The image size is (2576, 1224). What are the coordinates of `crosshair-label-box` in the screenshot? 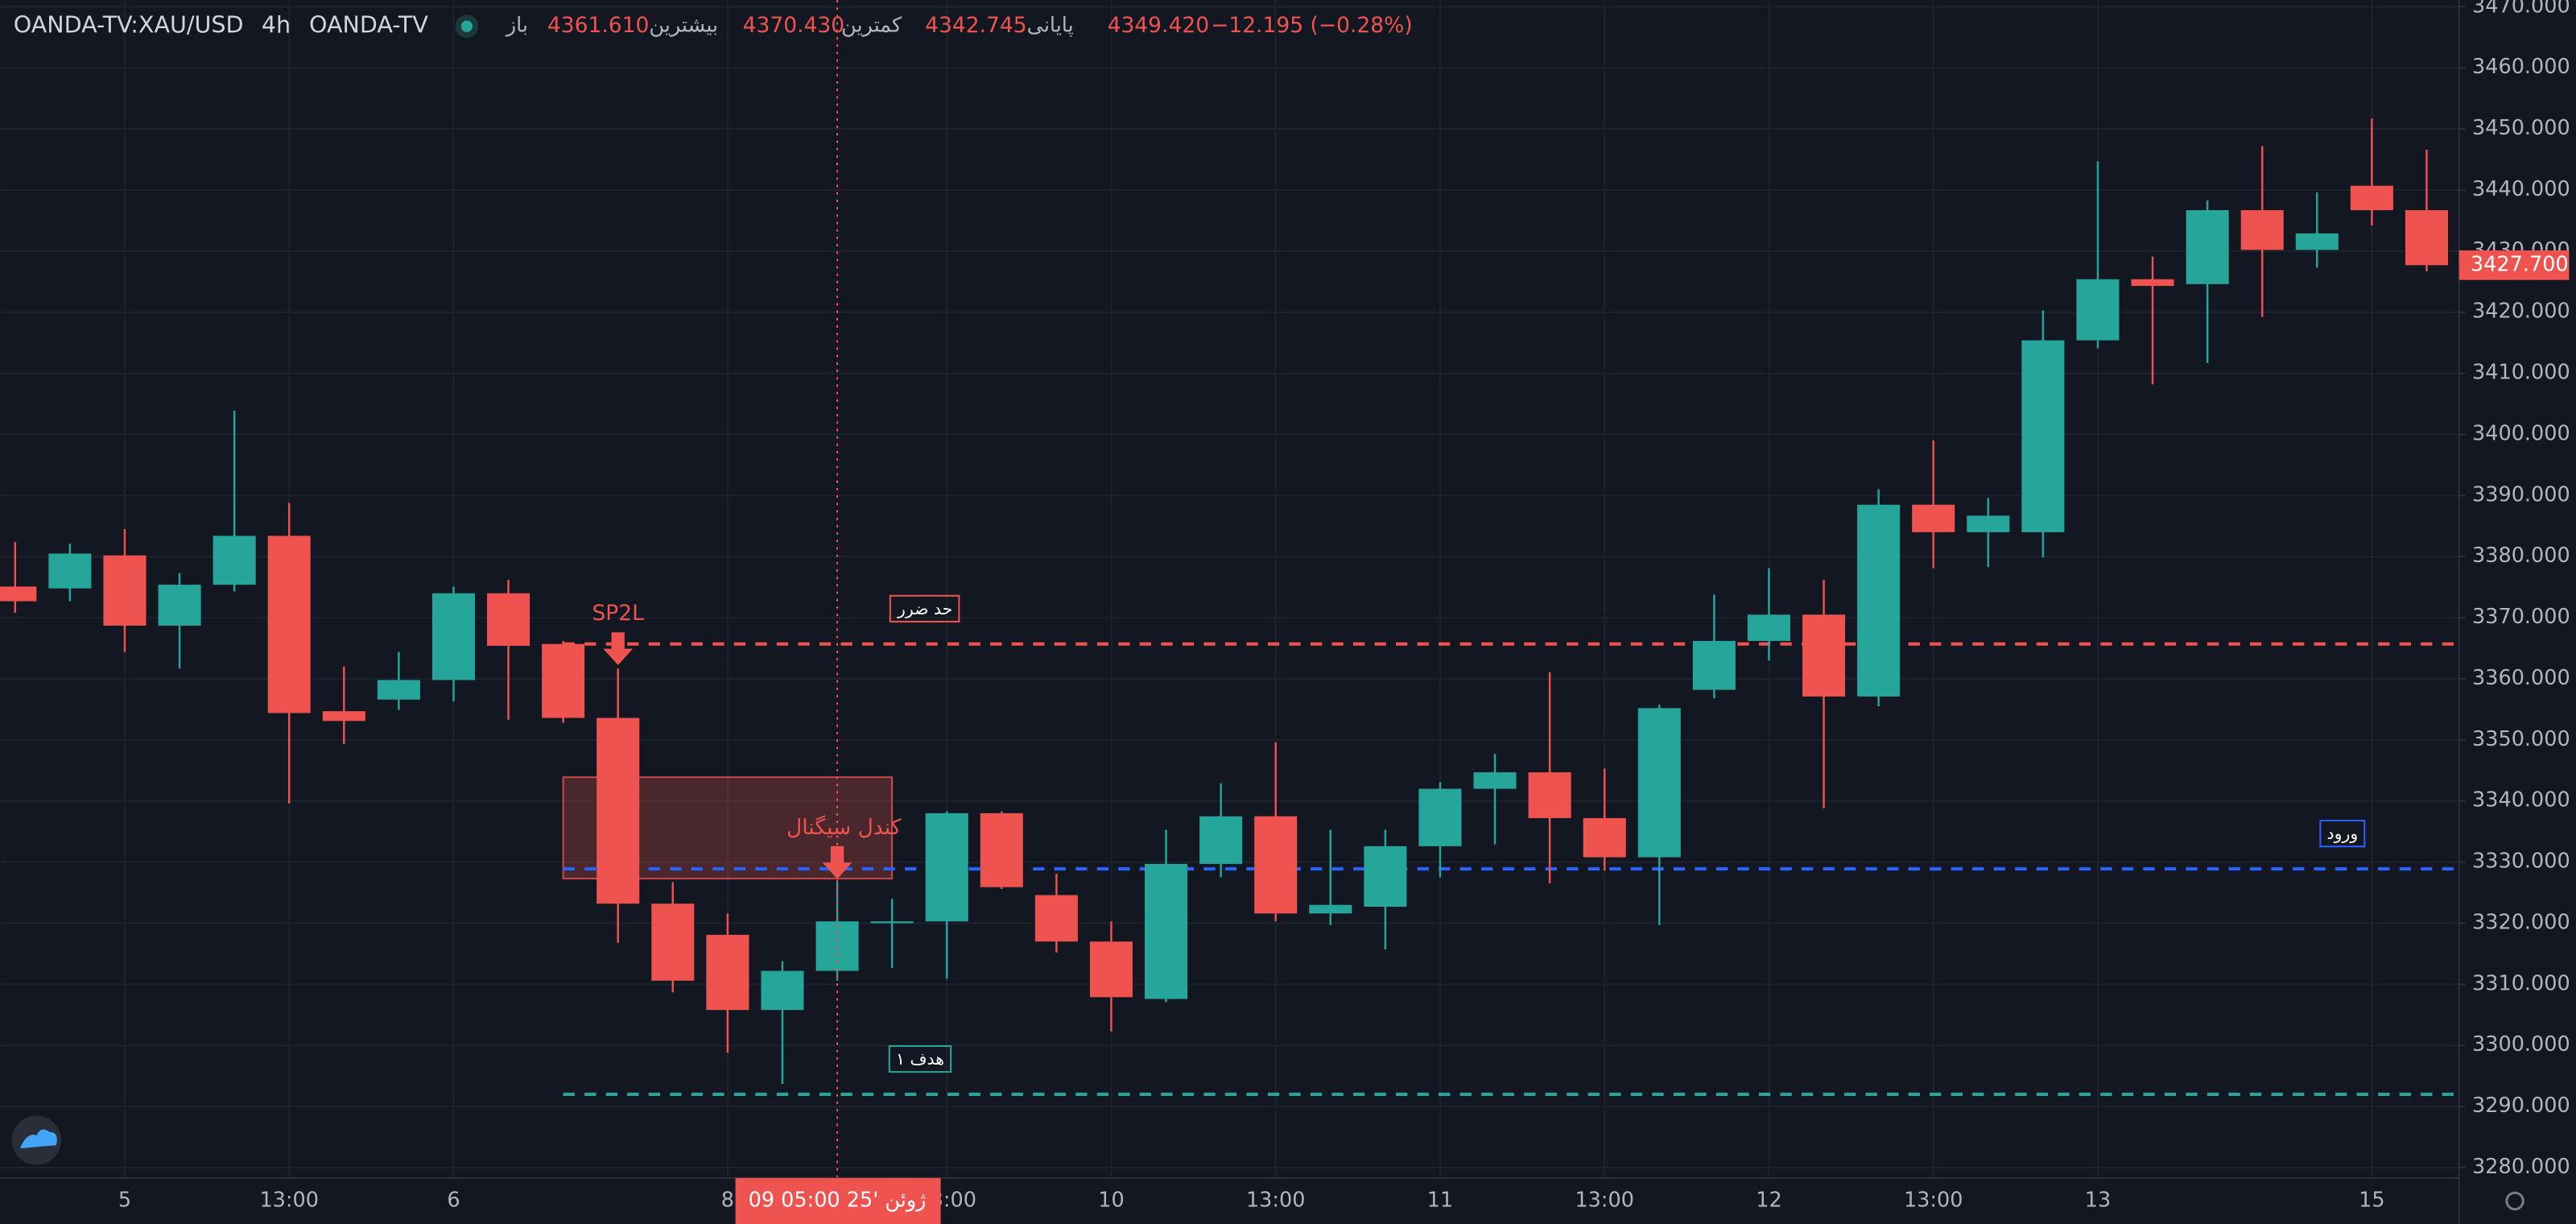 It's located at (838, 1200).